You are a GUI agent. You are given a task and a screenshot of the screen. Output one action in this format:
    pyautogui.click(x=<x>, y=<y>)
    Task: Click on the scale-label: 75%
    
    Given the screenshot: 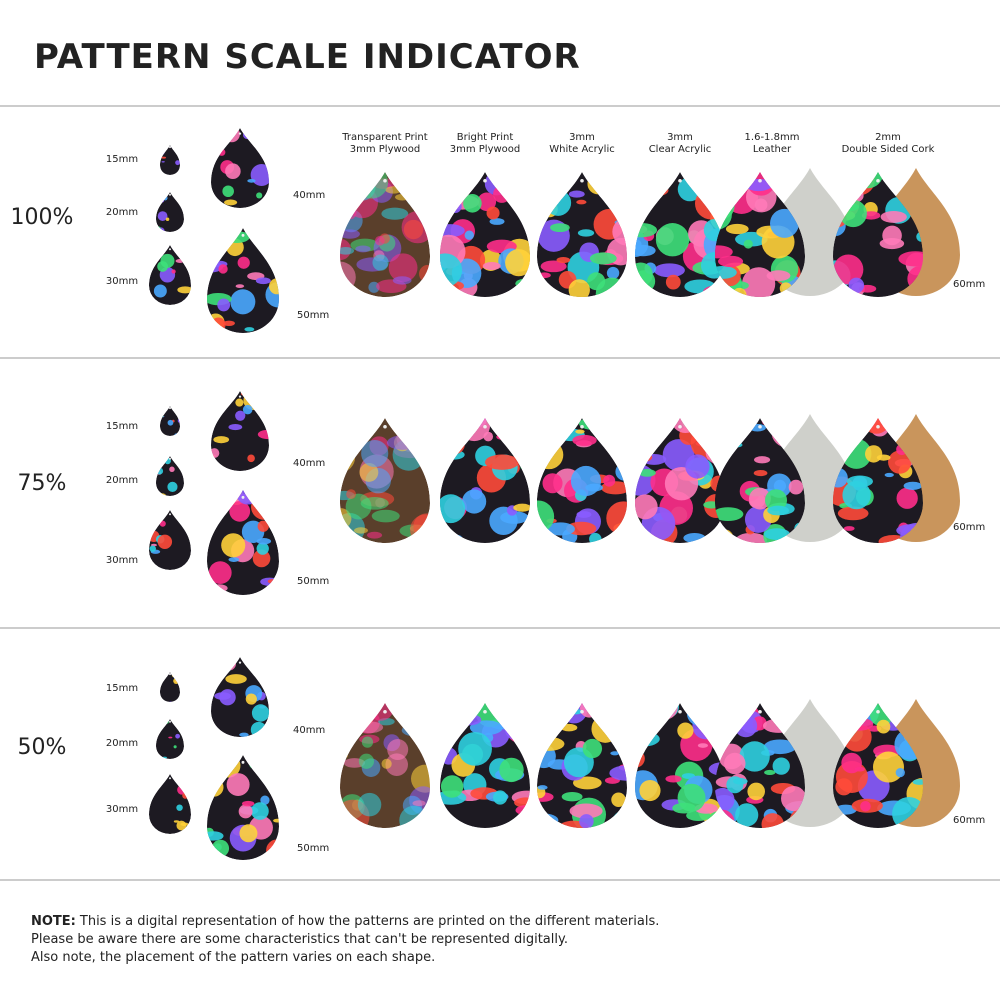 What is the action you would take?
    pyautogui.click(x=42, y=483)
    